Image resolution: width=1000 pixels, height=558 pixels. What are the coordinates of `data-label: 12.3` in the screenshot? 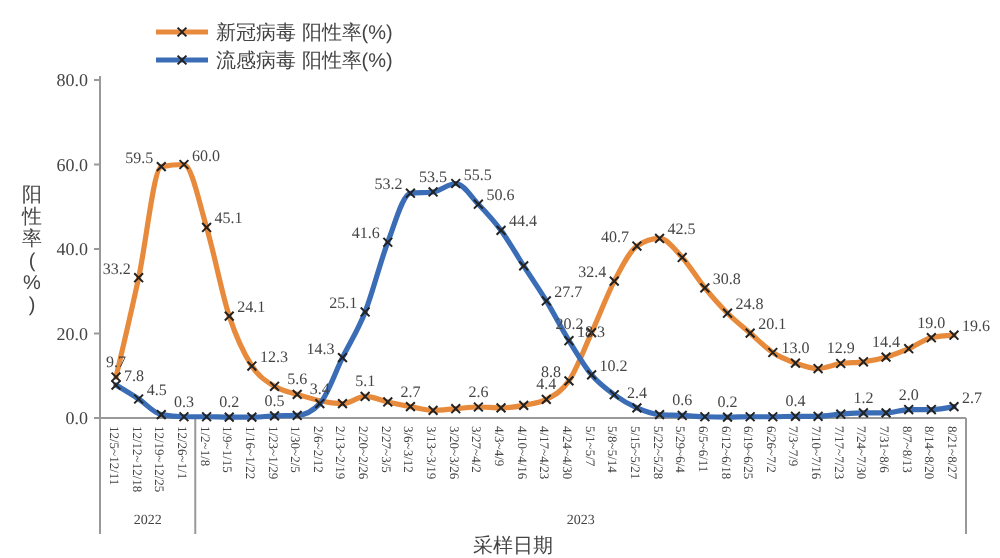 It's located at (273, 357).